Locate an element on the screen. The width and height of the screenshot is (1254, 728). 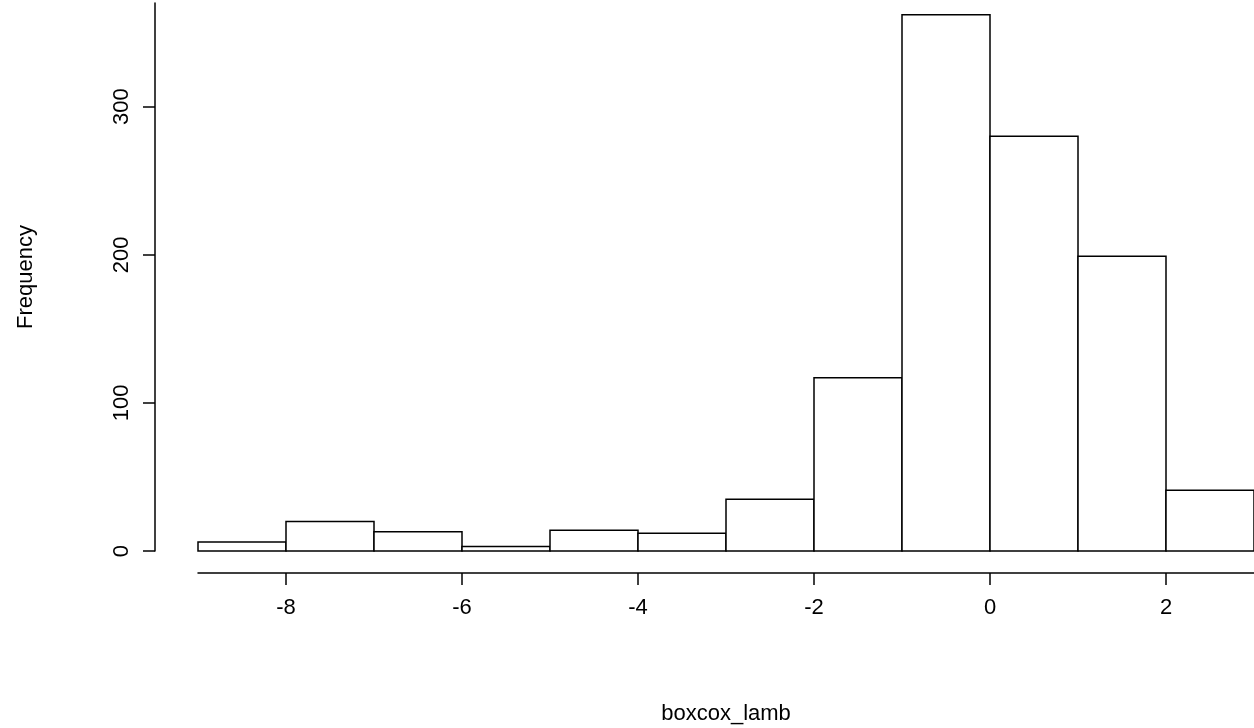
x-tick-label: -8 is located at coordinates (286, 606).